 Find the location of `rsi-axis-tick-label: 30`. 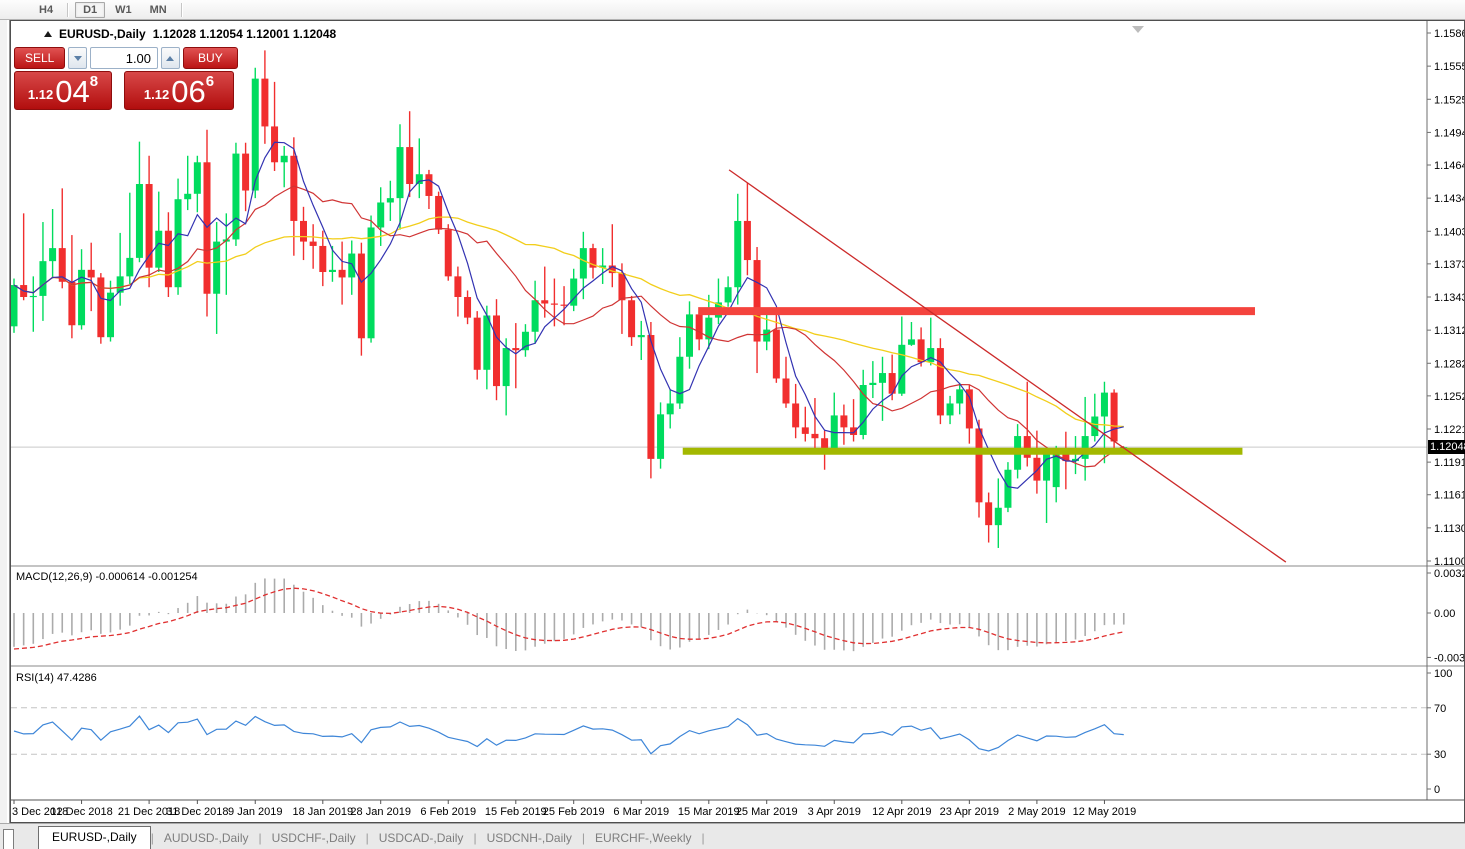

rsi-axis-tick-label: 30 is located at coordinates (1440, 755).